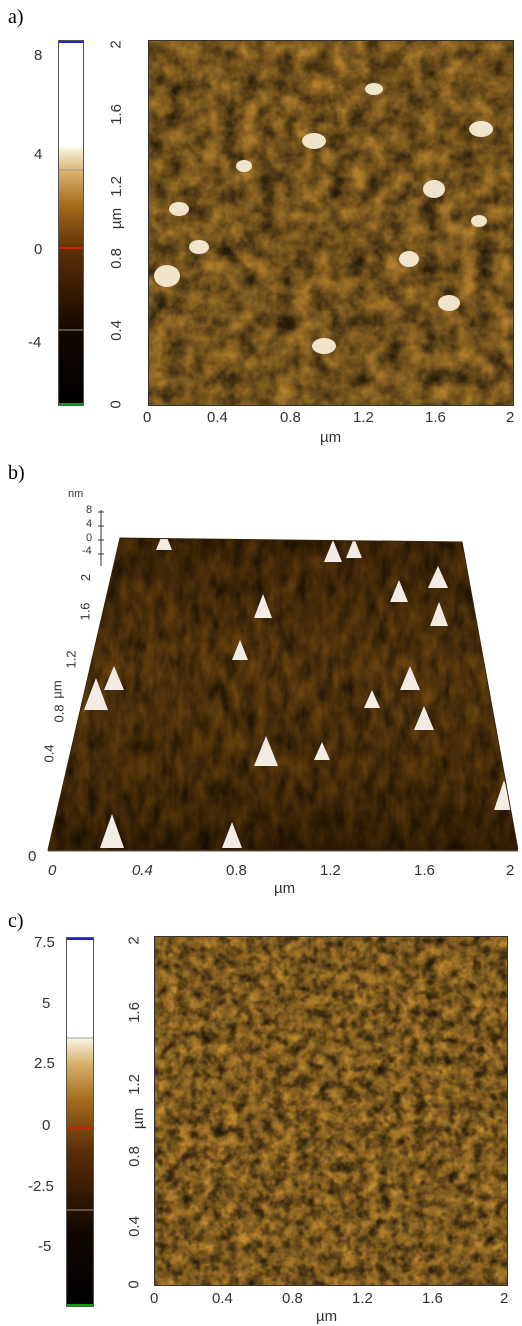 The height and width of the screenshot is (1326, 522). What do you see at coordinates (134, 1226) in the screenshot?
I see `panel-c-y-tick: 0.4` at bounding box center [134, 1226].